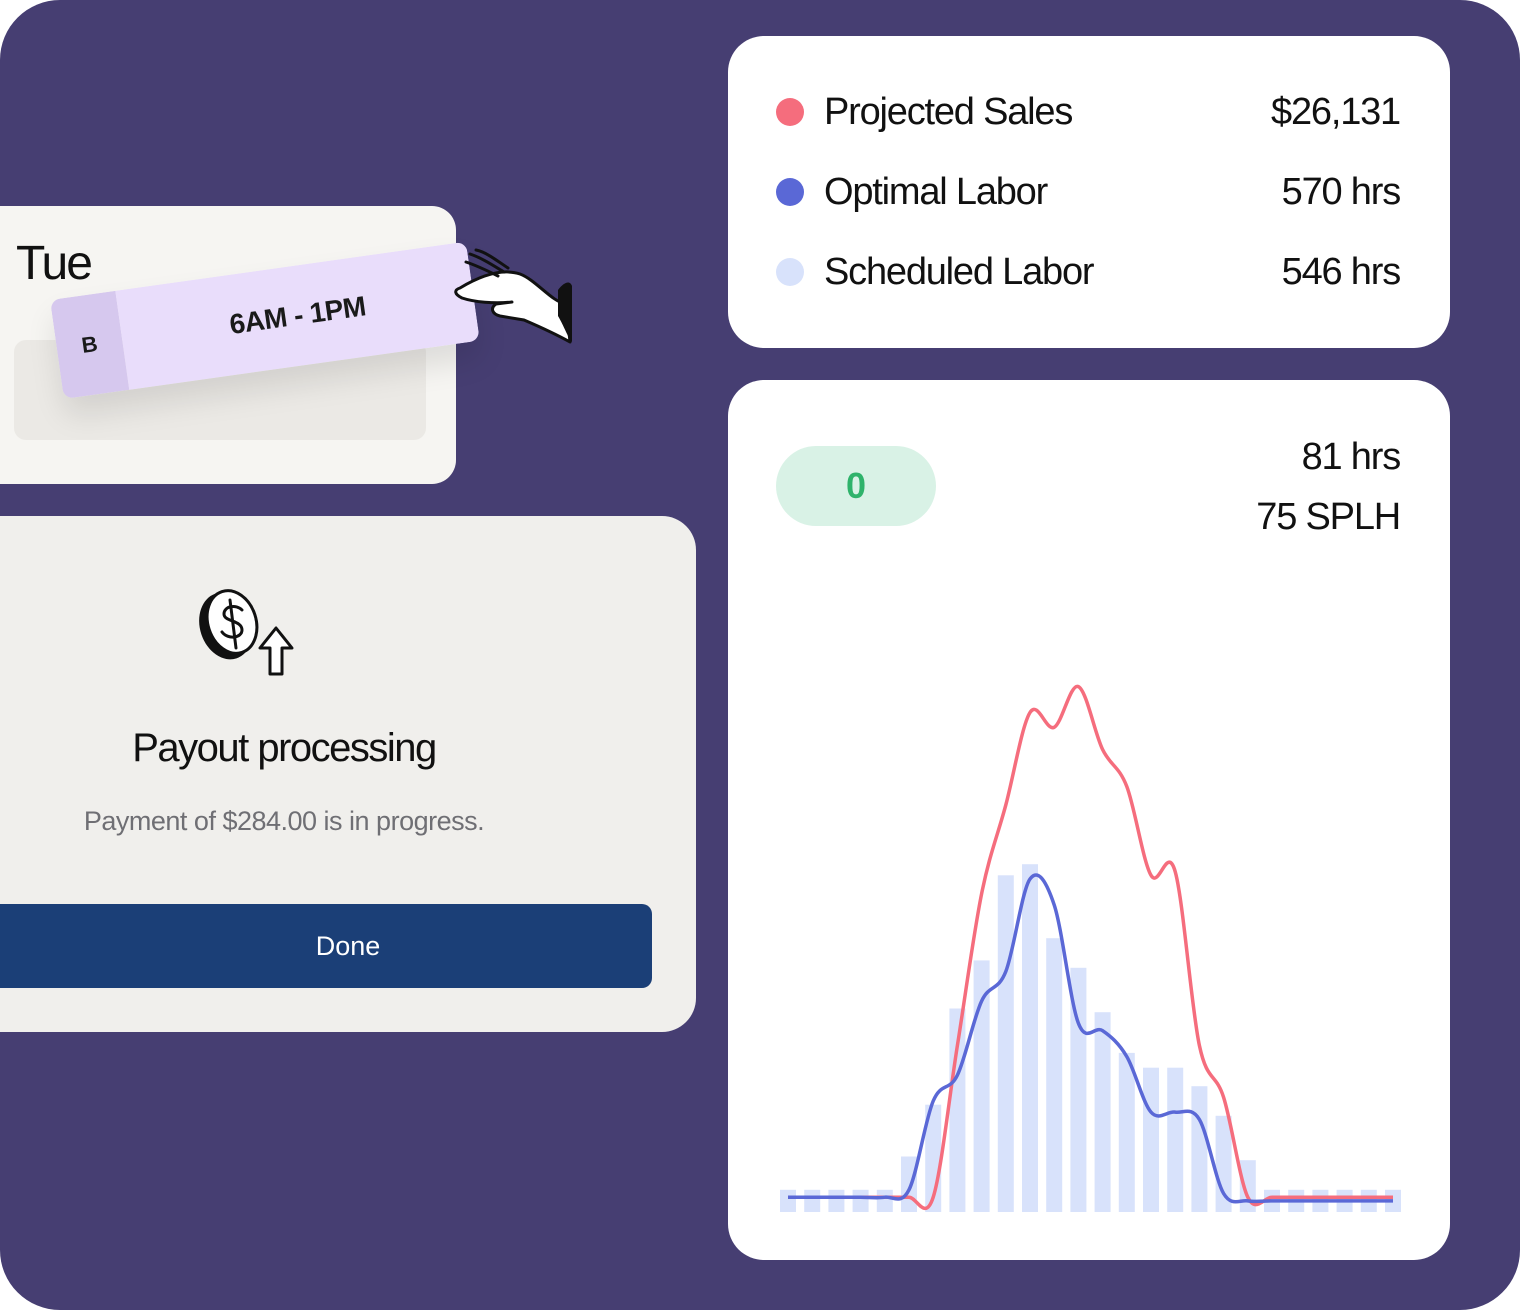  What do you see at coordinates (284, 748) in the screenshot?
I see `payout-title: Payout processing` at bounding box center [284, 748].